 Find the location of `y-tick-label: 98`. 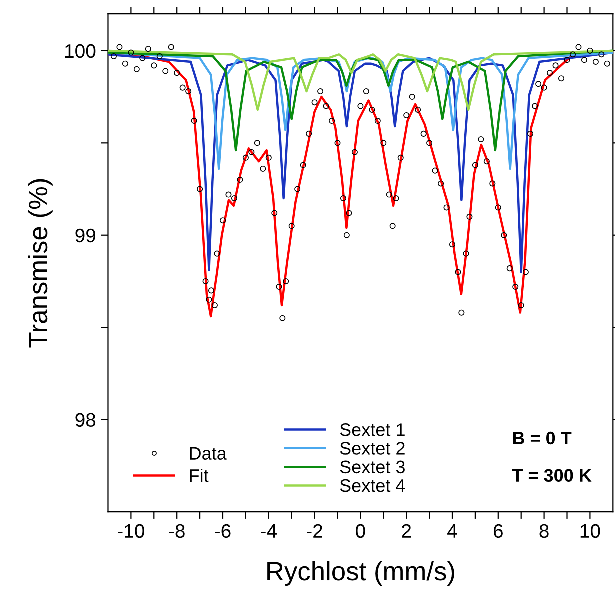

y-tick-label: 98 is located at coordinates (86, 420).